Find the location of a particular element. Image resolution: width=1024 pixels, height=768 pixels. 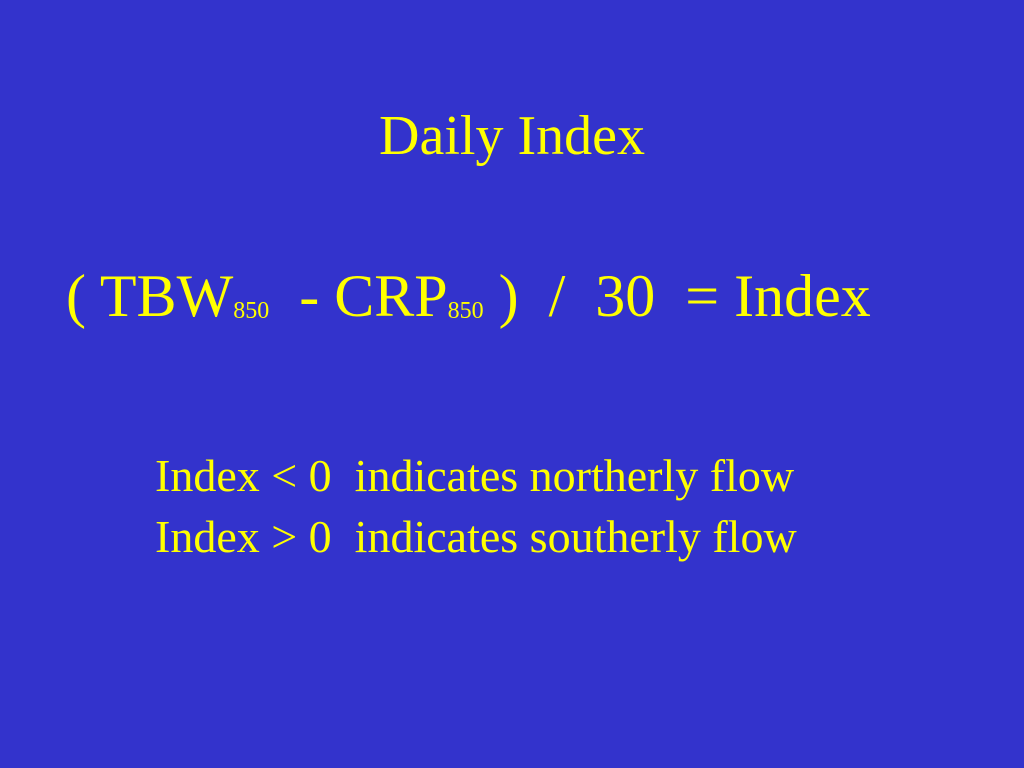

index-formula: ( TBW850 - CRP850 ) / 30 = Index is located at coordinates (468, 303).